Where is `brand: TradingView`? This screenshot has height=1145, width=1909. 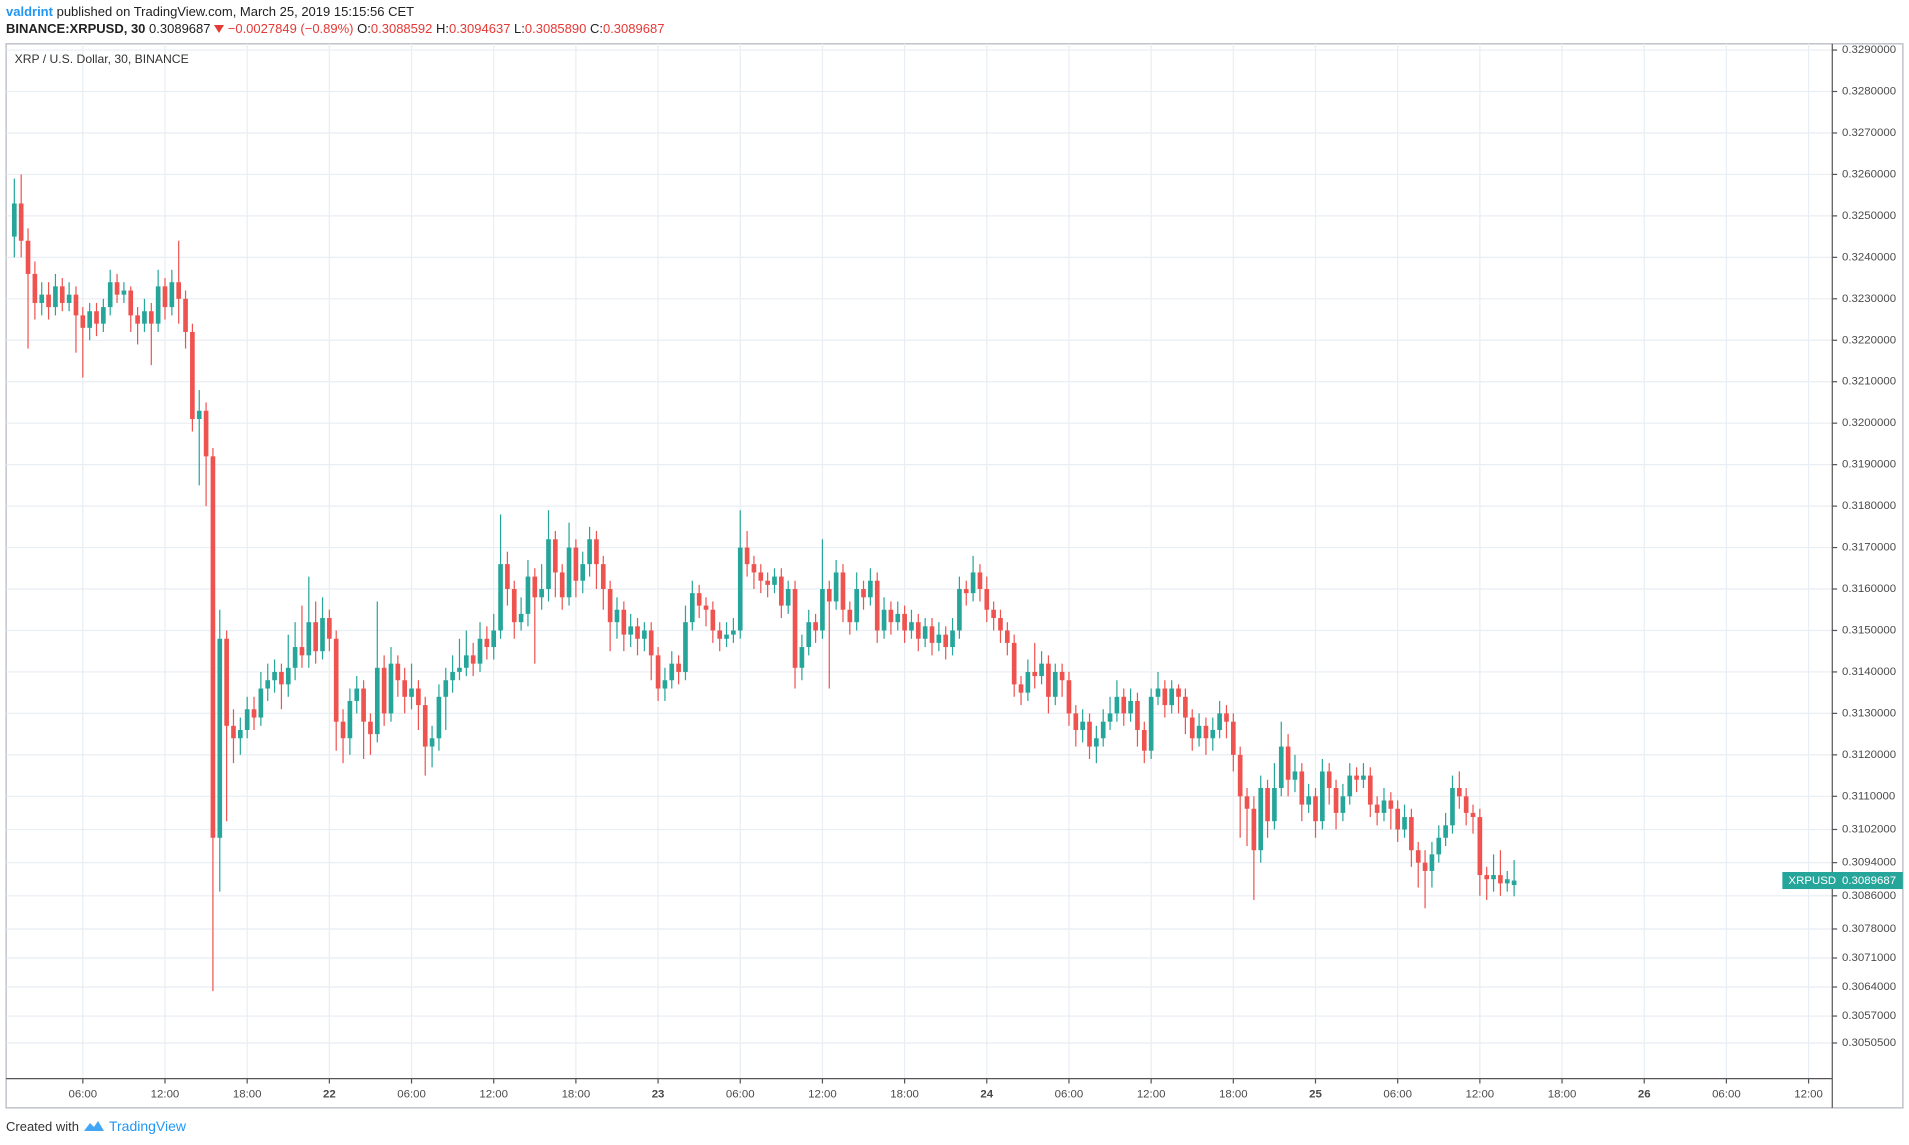 brand: TradingView is located at coordinates (147, 1126).